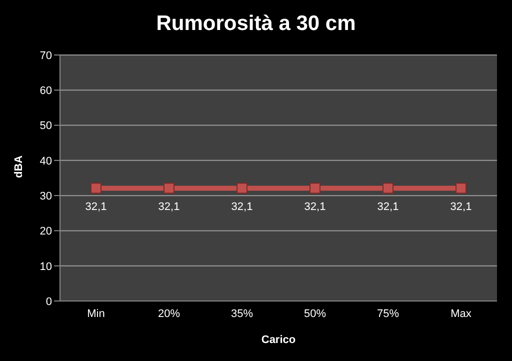 The height and width of the screenshot is (361, 512). I want to click on y-tick-label: 50, so click(46, 126).